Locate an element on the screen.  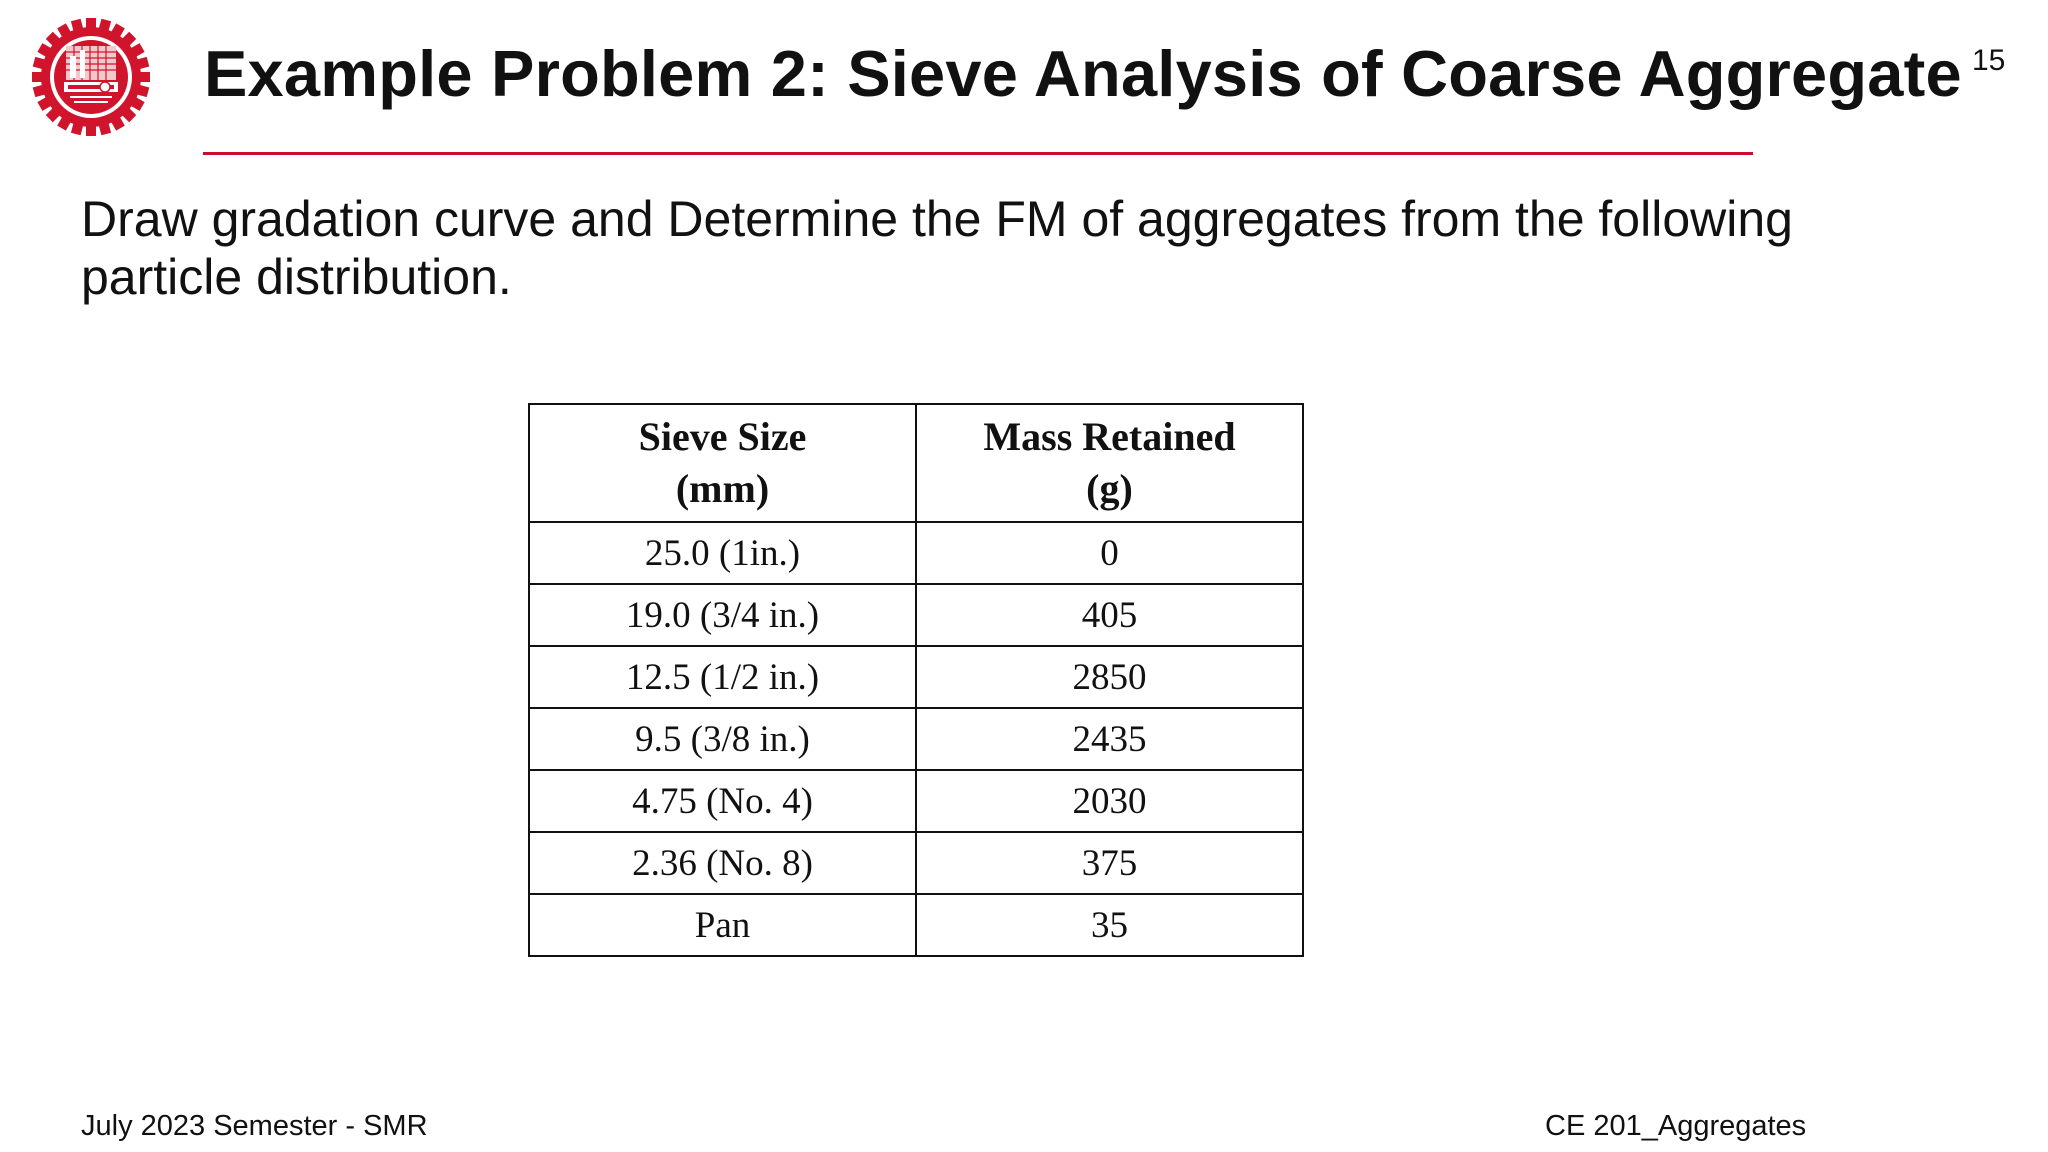
mass-retained-cell: 2435 is located at coordinates (1109, 739).